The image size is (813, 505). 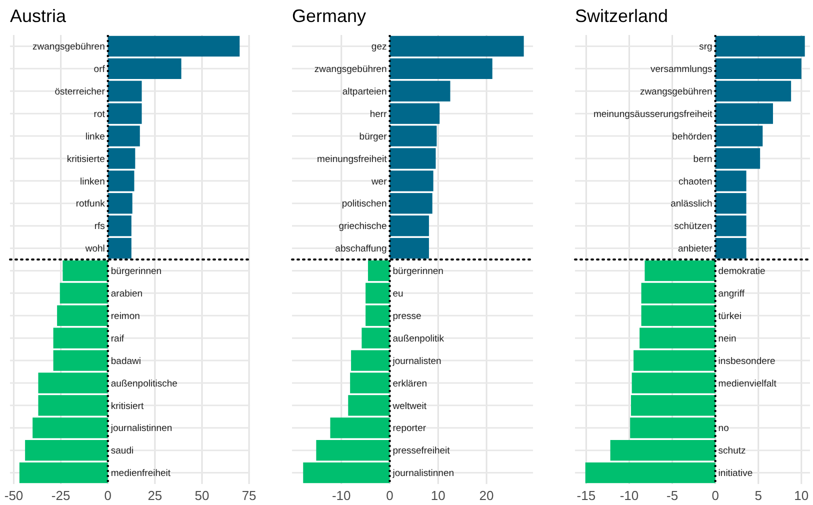 I want to click on y-tick-label: meinungsäusserungsfreiheit, so click(x=653, y=114).